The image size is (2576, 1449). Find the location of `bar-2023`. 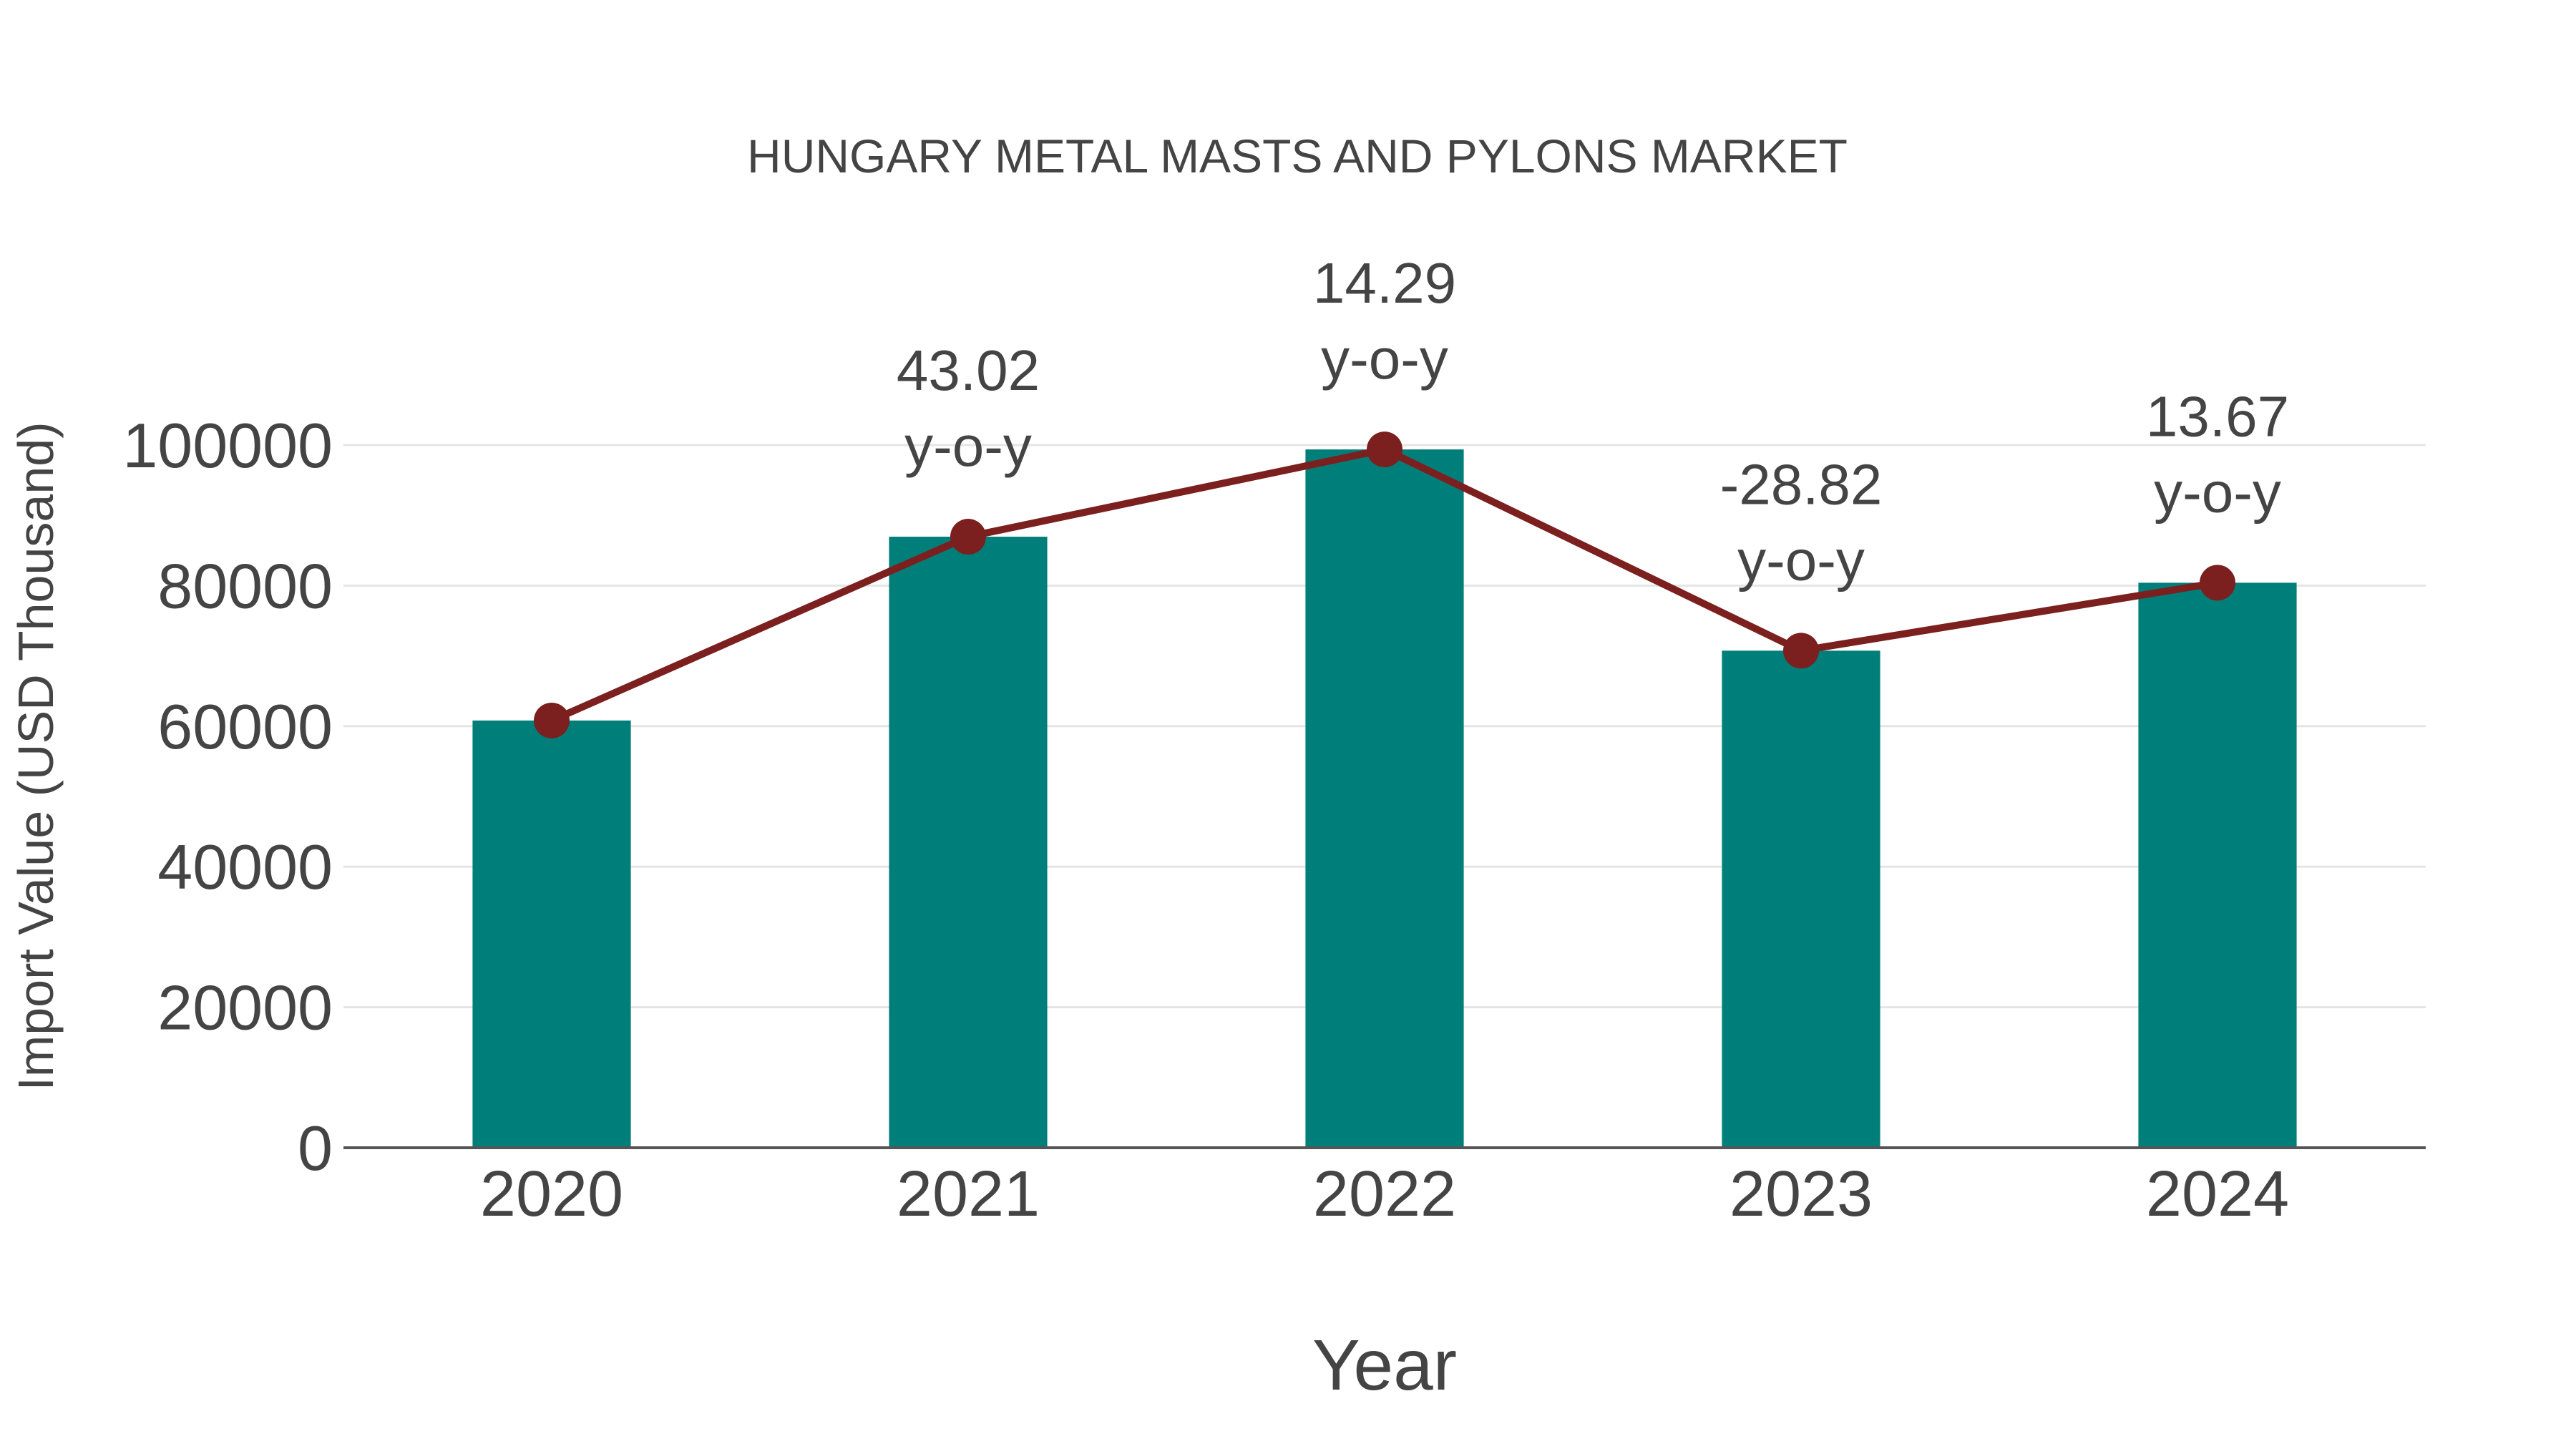

bar-2023 is located at coordinates (1801, 899).